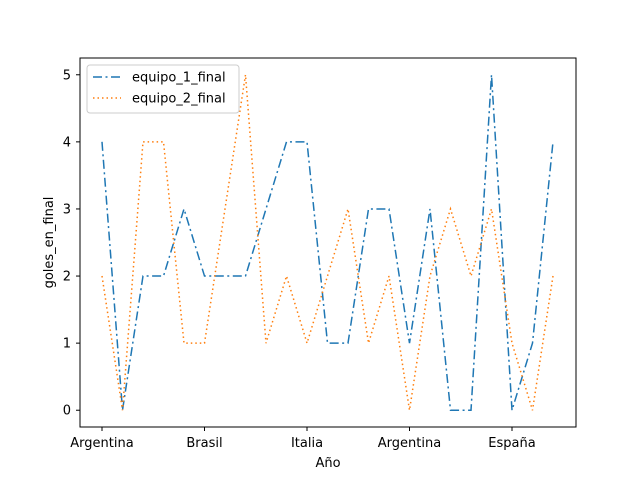  Describe the element at coordinates (511, 443) in the screenshot. I see `x-tick-label: España` at that location.